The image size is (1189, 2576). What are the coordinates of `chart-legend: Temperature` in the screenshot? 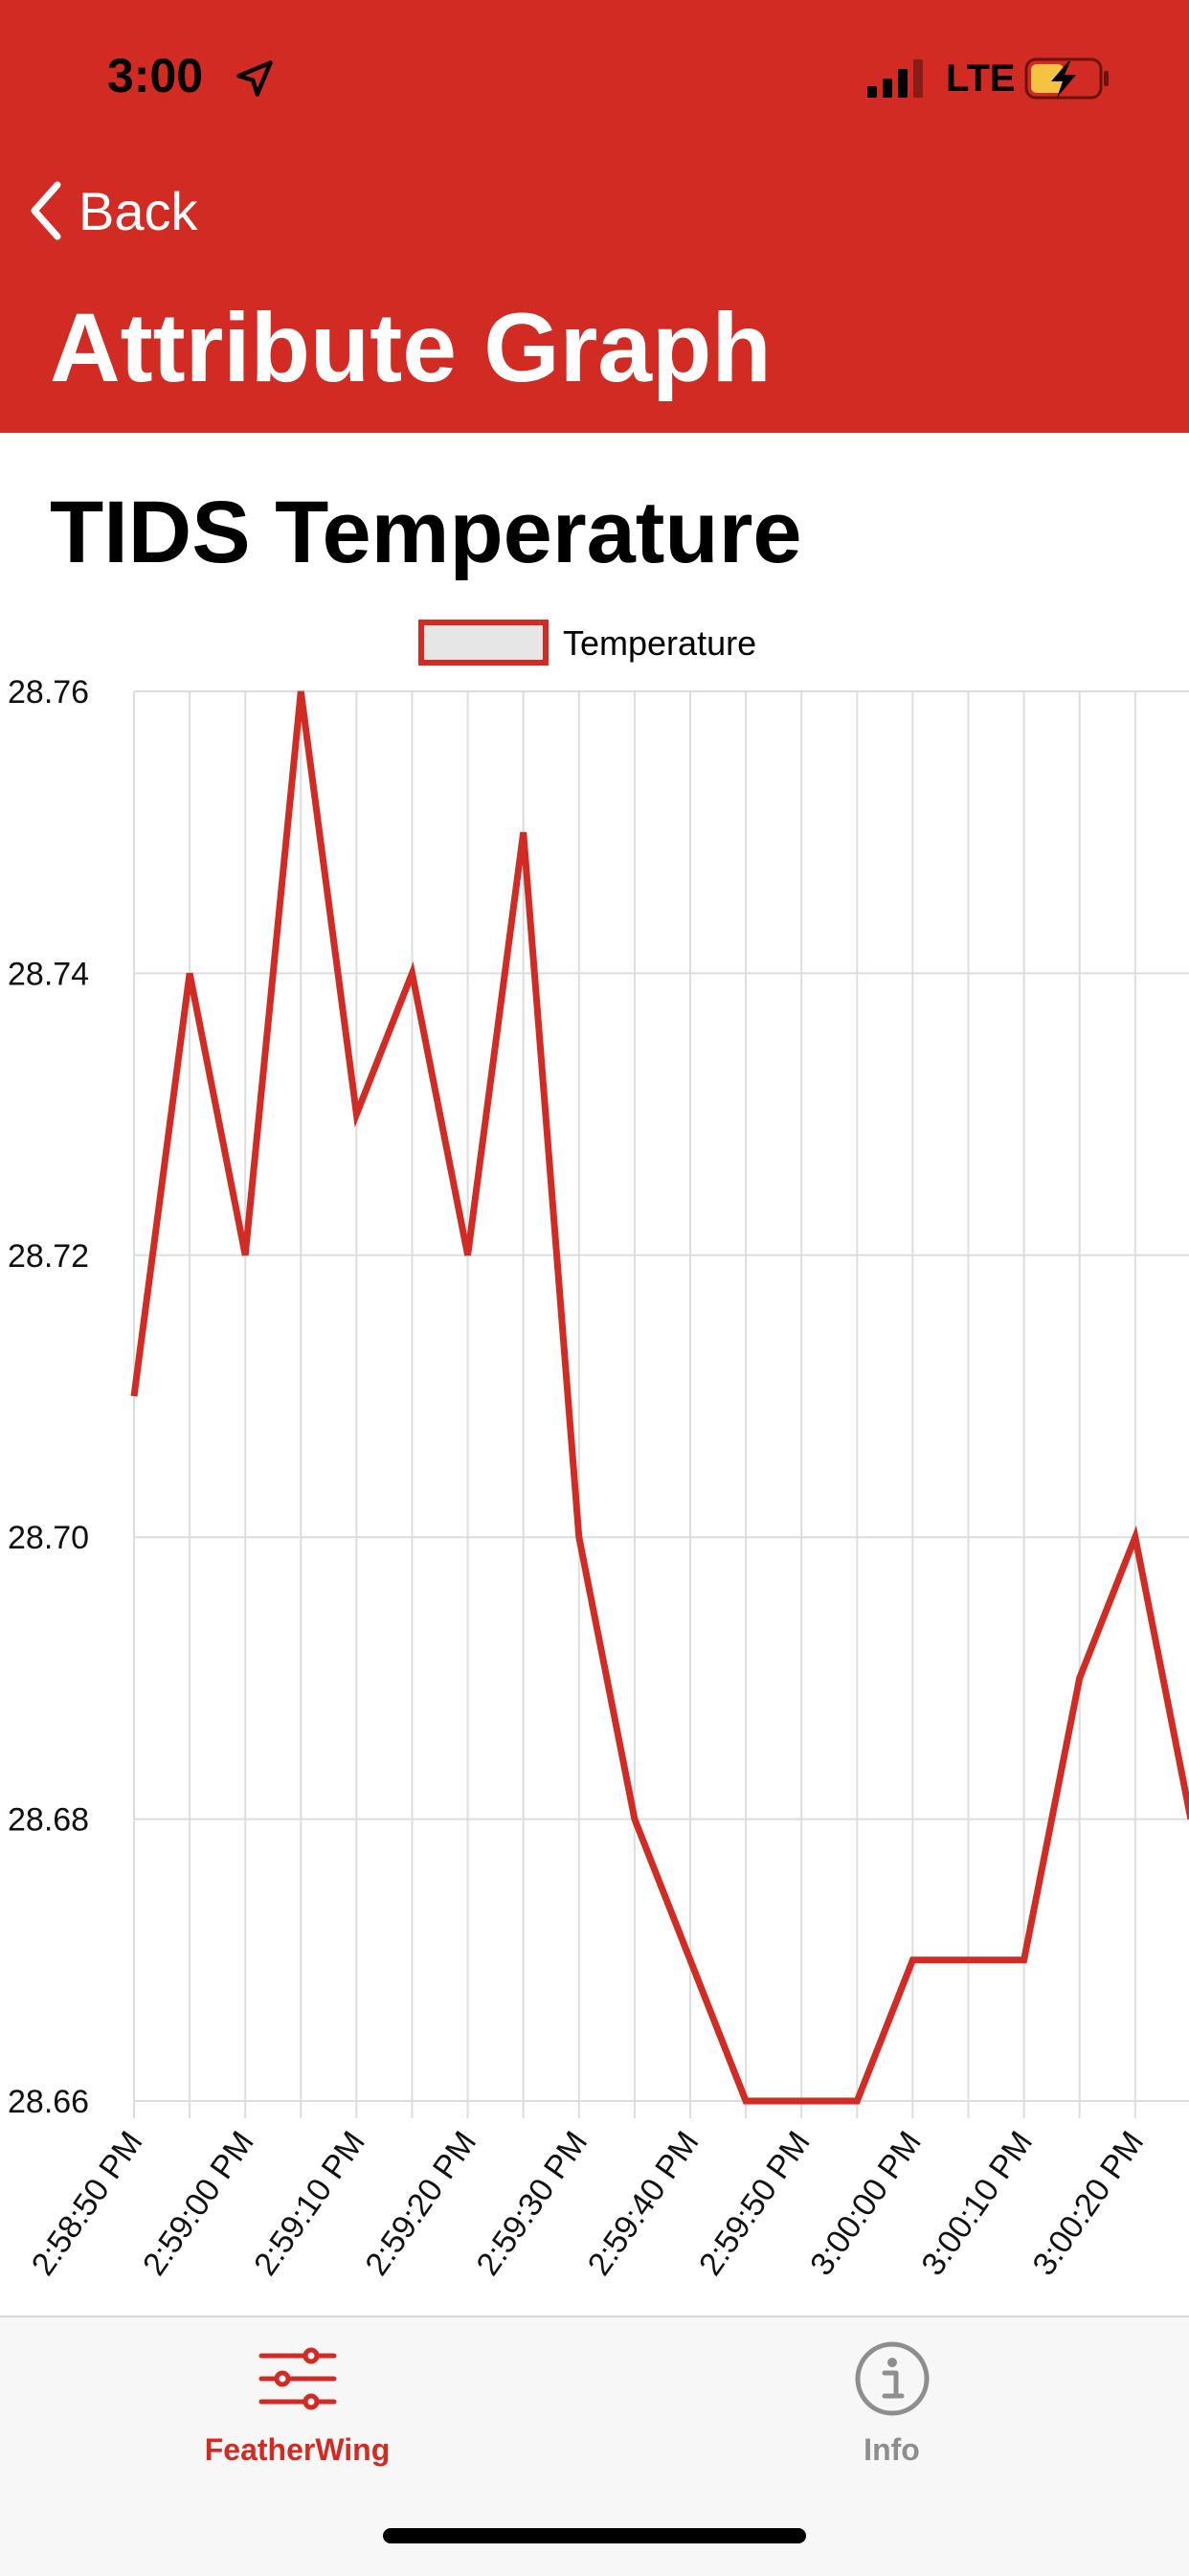 It's located at (588, 642).